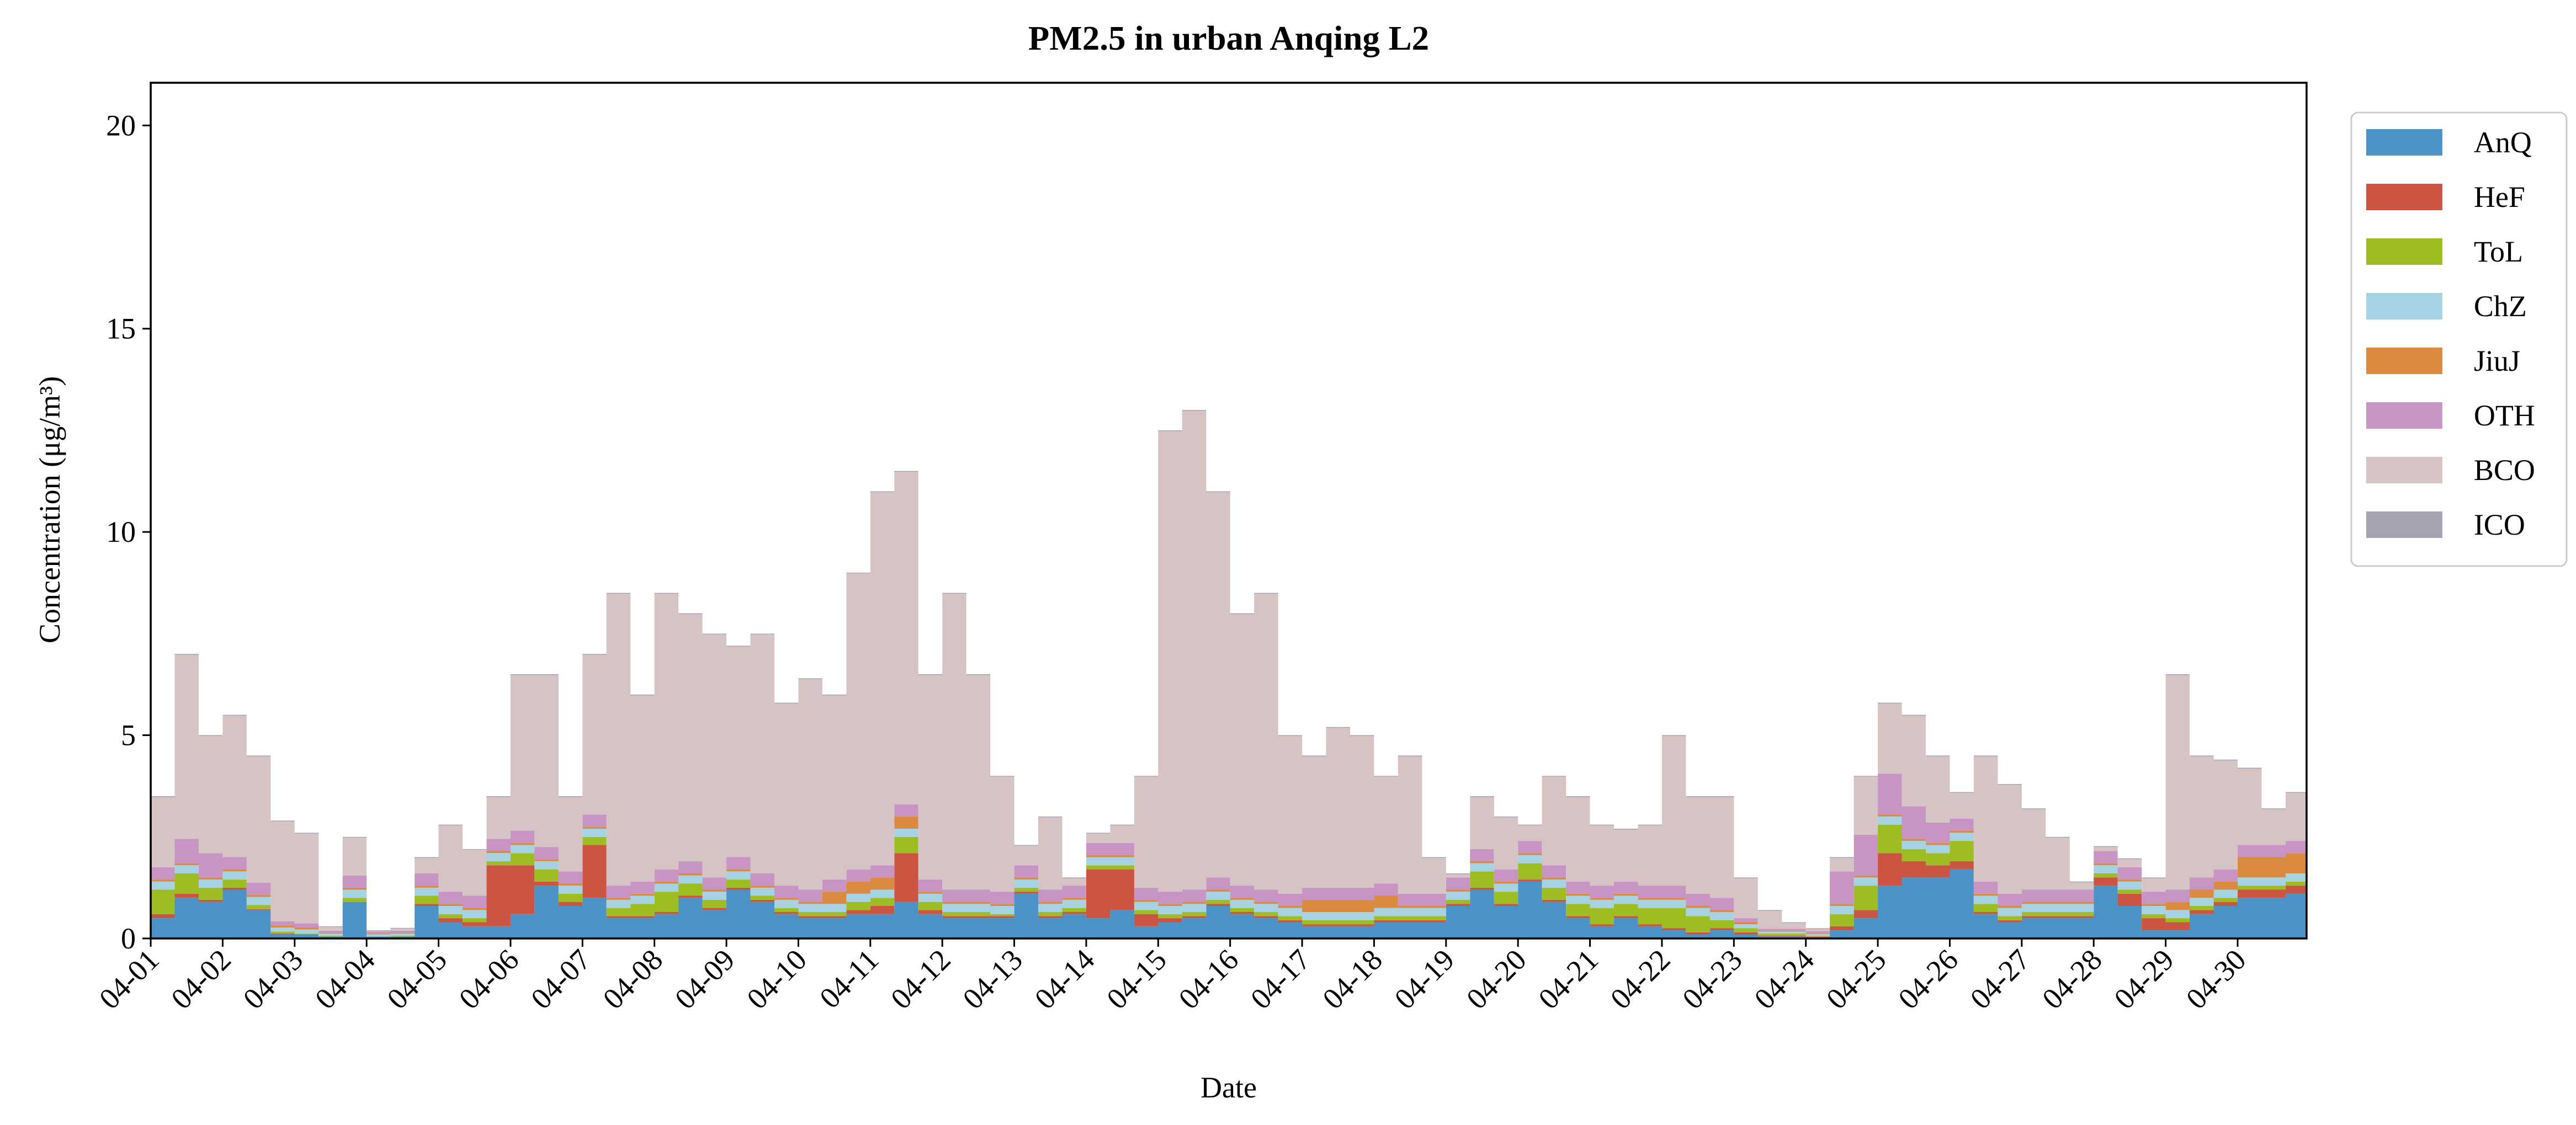 This screenshot has width=2576, height=1125. Describe the element at coordinates (2504, 415) in the screenshot. I see `legend-label: OTH` at that location.